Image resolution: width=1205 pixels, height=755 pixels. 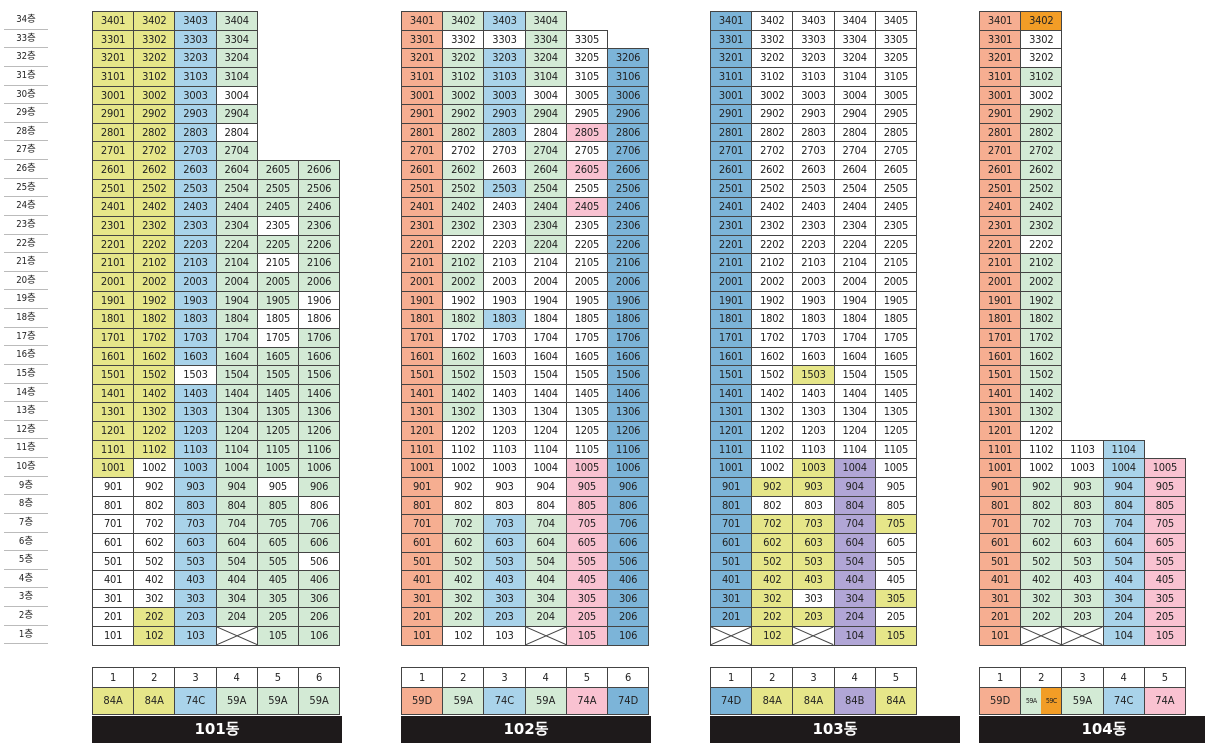 I want to click on unit-cell: 1901, so click(x=113, y=300).